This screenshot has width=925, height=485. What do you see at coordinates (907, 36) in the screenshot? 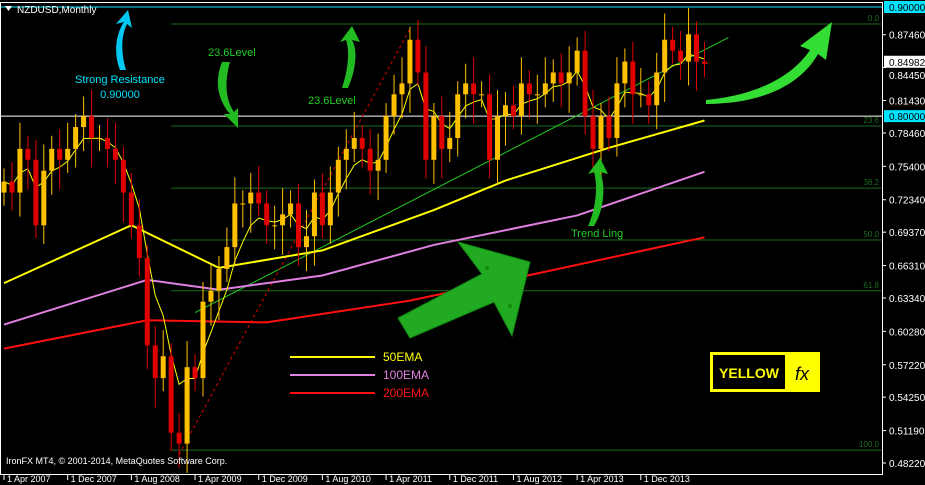
I see `y-tick-label: 0.87460` at bounding box center [907, 36].